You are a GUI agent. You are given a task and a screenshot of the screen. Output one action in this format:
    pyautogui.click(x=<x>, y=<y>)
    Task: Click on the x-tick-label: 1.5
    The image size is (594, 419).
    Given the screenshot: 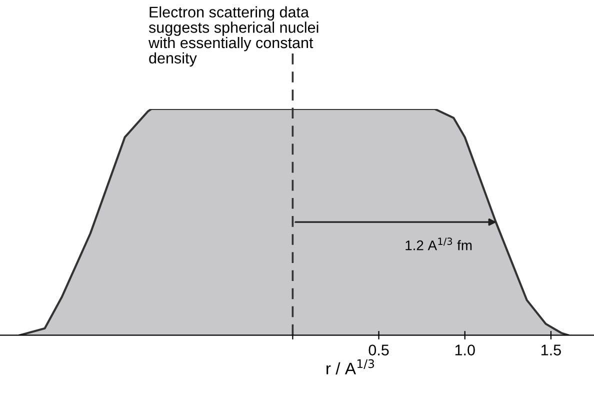 What is the action you would take?
    pyautogui.click(x=551, y=350)
    